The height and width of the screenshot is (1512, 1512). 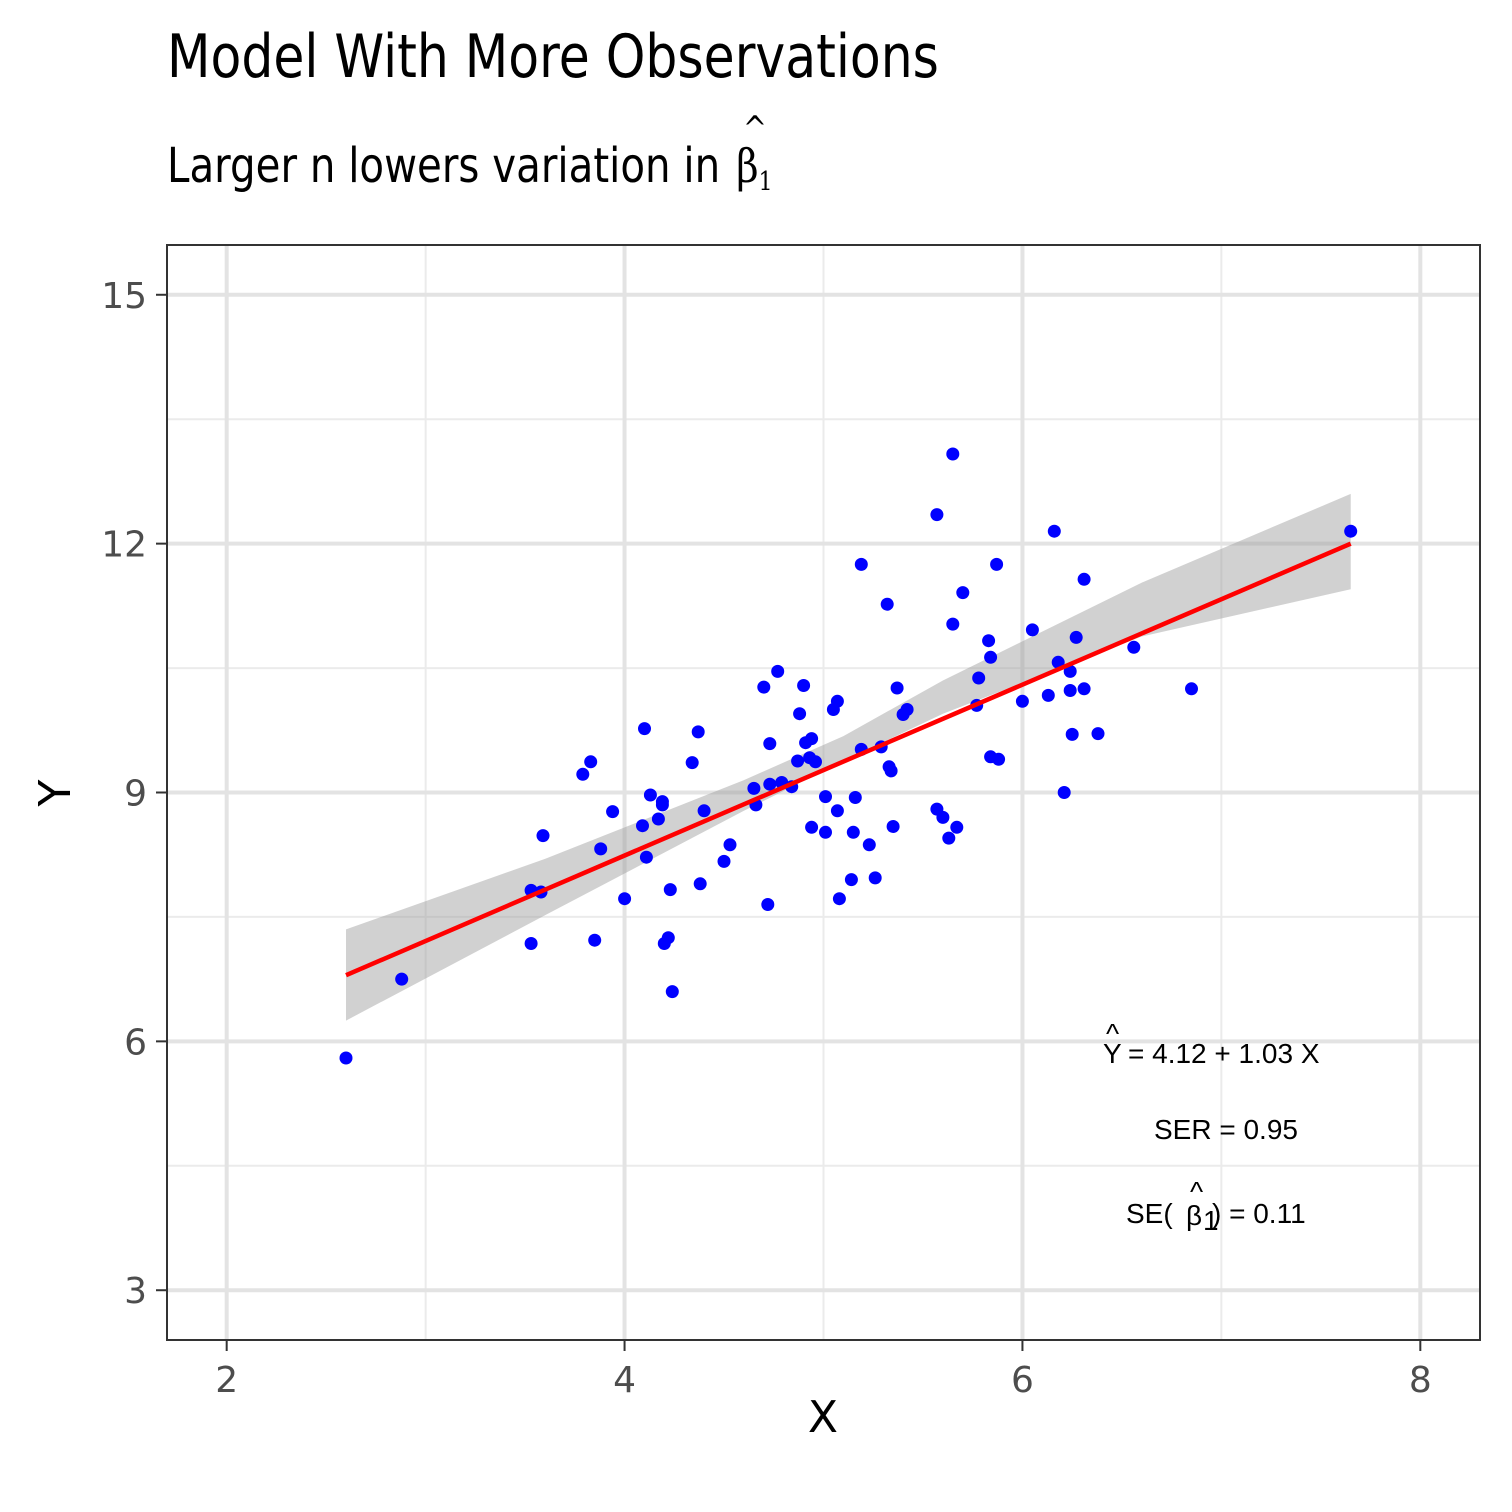 I want to click on subtitle-text: Larger n lowers variation in, so click(x=444, y=166).